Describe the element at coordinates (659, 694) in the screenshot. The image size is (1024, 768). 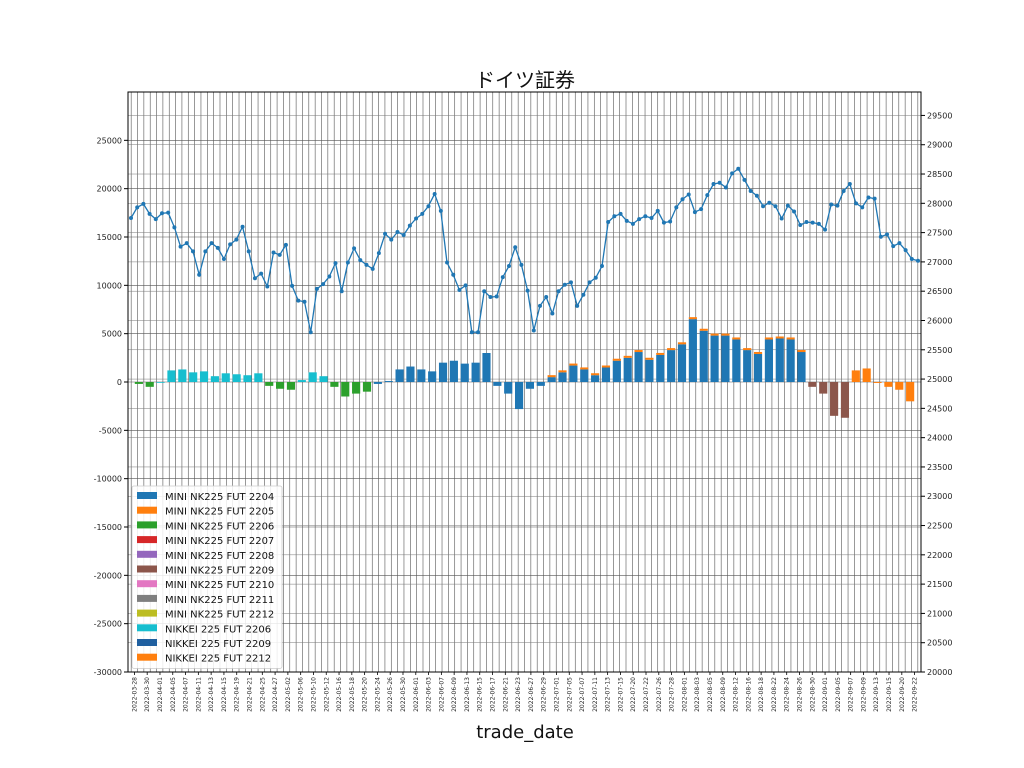
I see `x-tick-label: 2022-07-26` at that location.